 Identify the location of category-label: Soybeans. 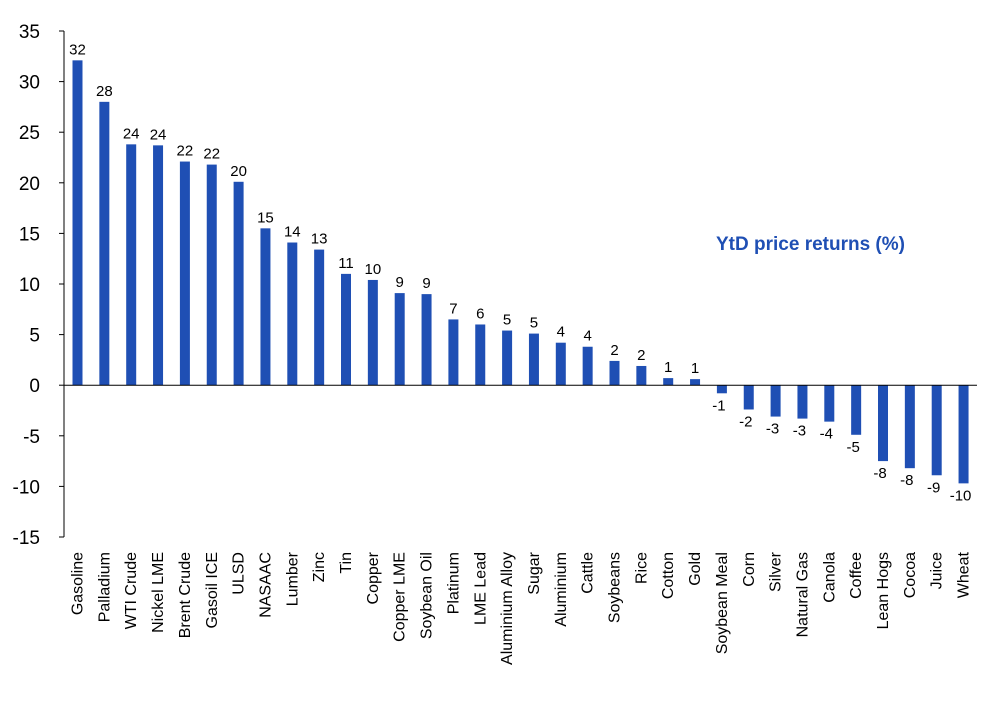
(615, 587).